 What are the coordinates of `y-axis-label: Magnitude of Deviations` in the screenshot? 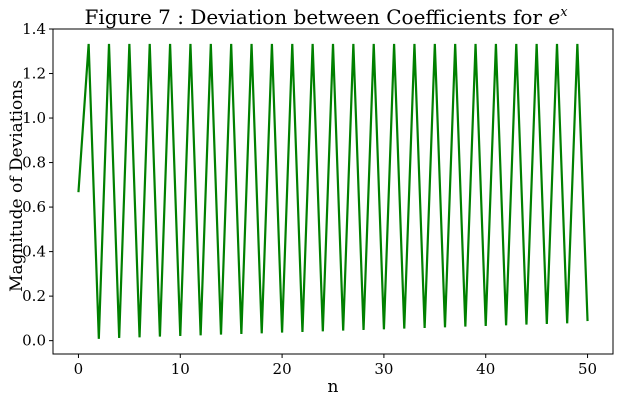 It's located at (17, 186).